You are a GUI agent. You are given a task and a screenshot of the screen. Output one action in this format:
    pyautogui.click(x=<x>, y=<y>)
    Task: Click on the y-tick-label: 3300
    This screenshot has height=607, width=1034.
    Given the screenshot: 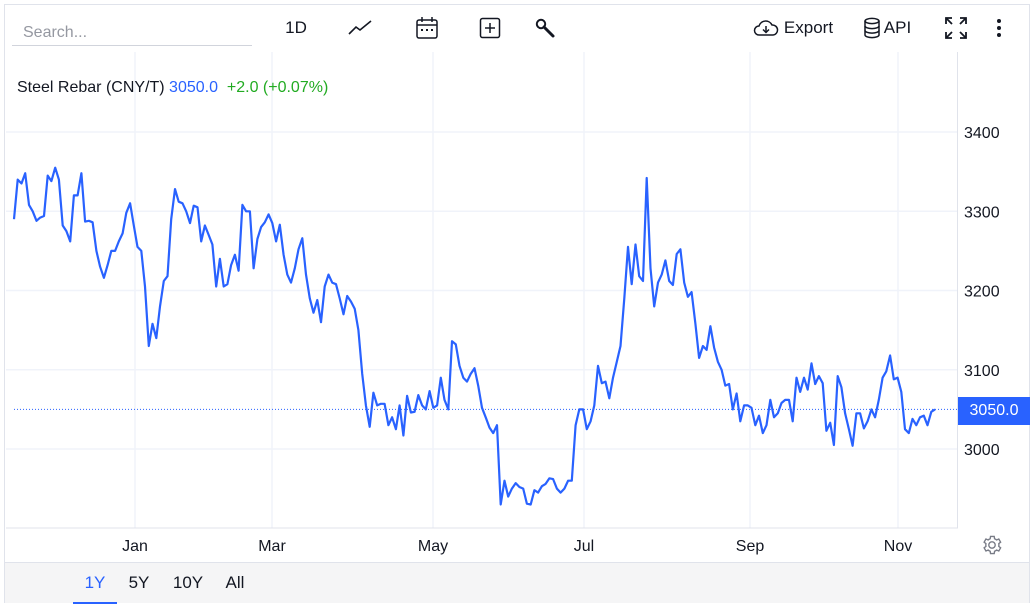 What is the action you would take?
    pyautogui.click(x=982, y=212)
    